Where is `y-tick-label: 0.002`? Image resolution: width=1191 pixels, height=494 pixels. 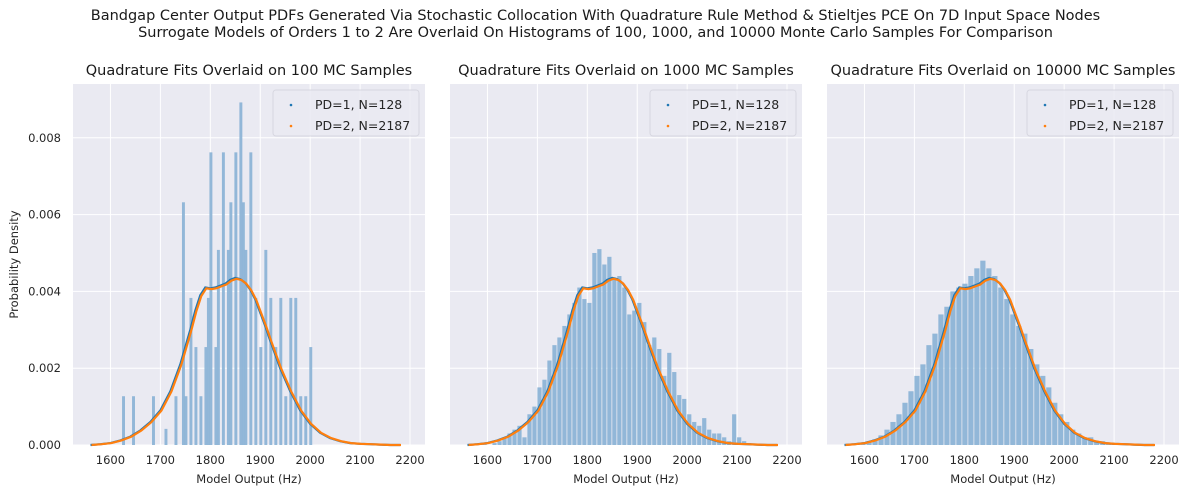
y-tick-label: 0.002 is located at coordinates (44, 368).